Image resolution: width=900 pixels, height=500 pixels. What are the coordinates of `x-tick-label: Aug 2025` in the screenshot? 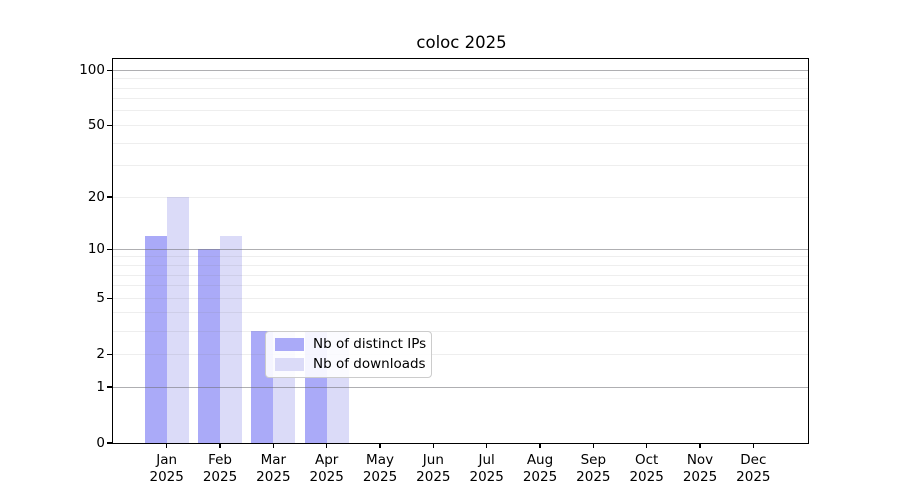 It's located at (540, 468).